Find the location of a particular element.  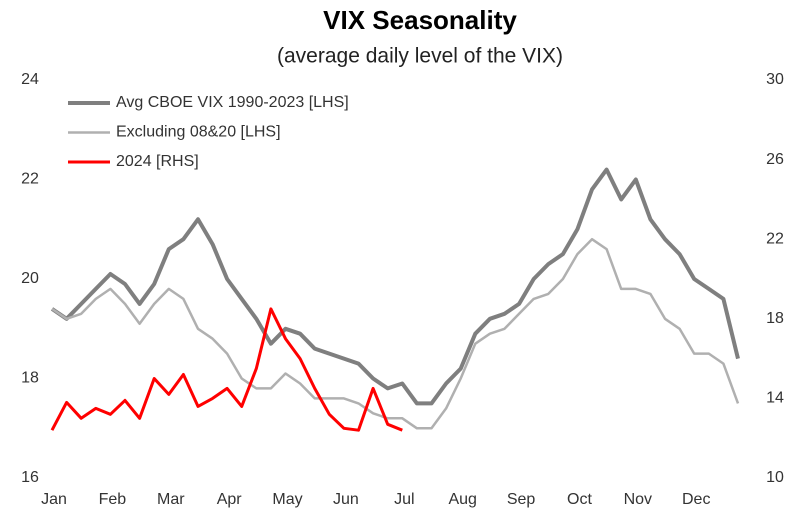

x-tick-label: Dec is located at coordinates (696, 499).